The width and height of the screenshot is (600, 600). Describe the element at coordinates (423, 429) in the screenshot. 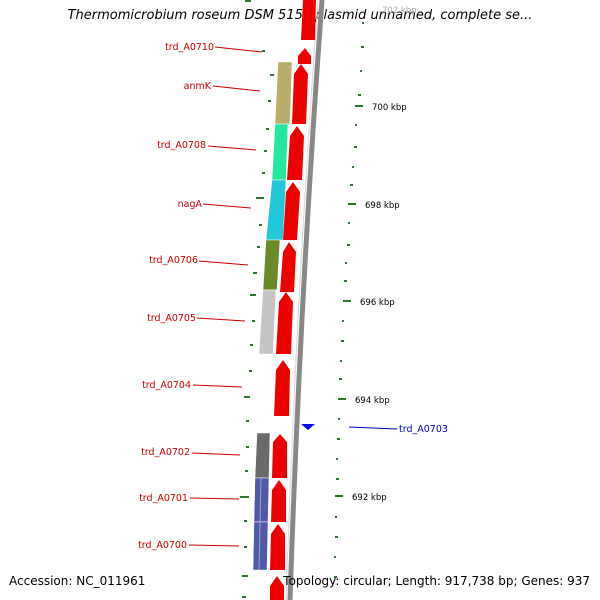

I see `gene-label: trd_A0703` at that location.